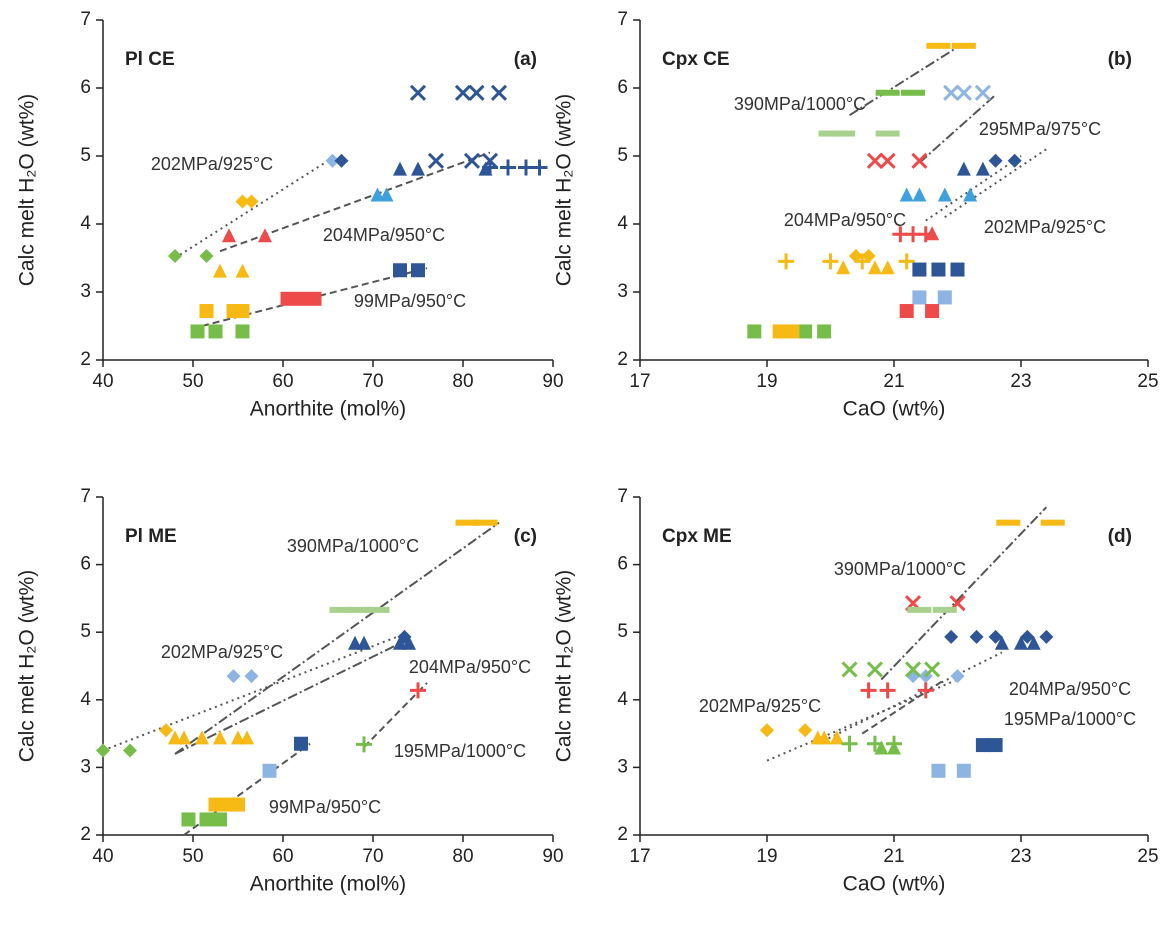 This screenshot has height=928, width=1167. I want to click on x-tick-label: 80, so click(462, 856).